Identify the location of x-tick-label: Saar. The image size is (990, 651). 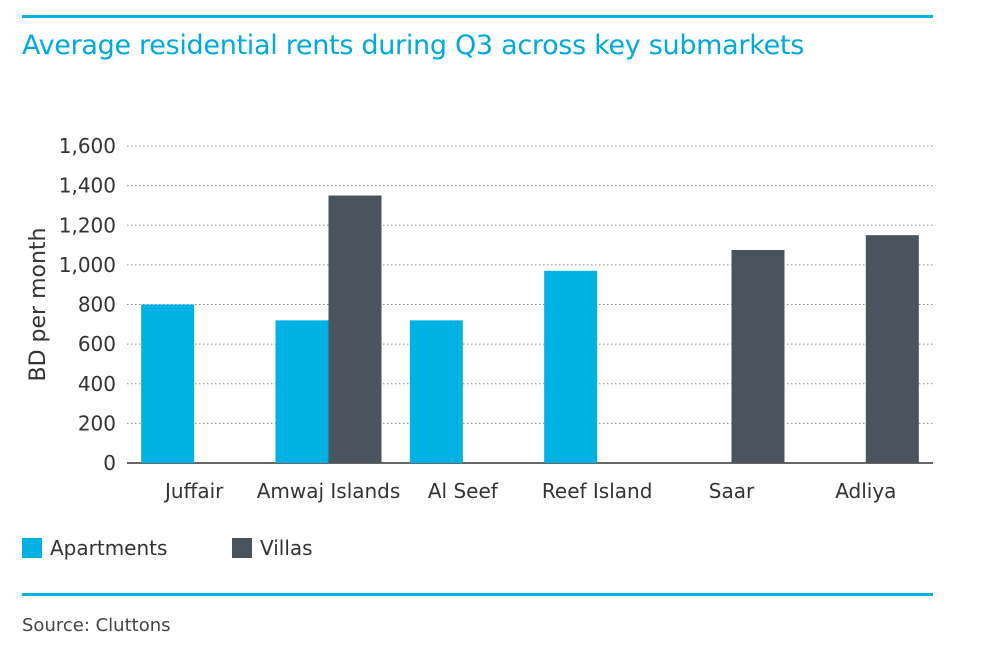
(732, 491).